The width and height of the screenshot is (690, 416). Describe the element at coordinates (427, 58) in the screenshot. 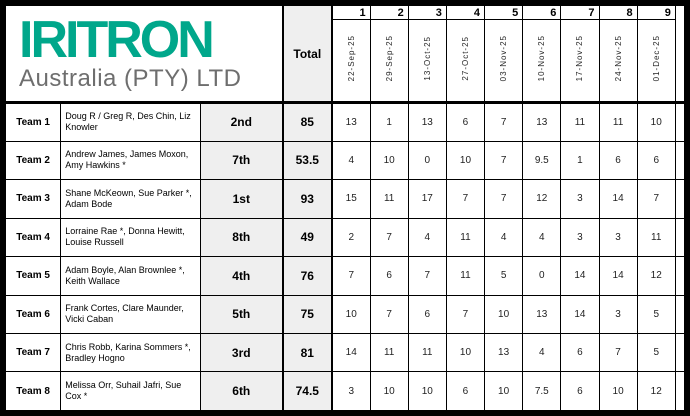

I see `date-label: 13-Oct-25` at that location.